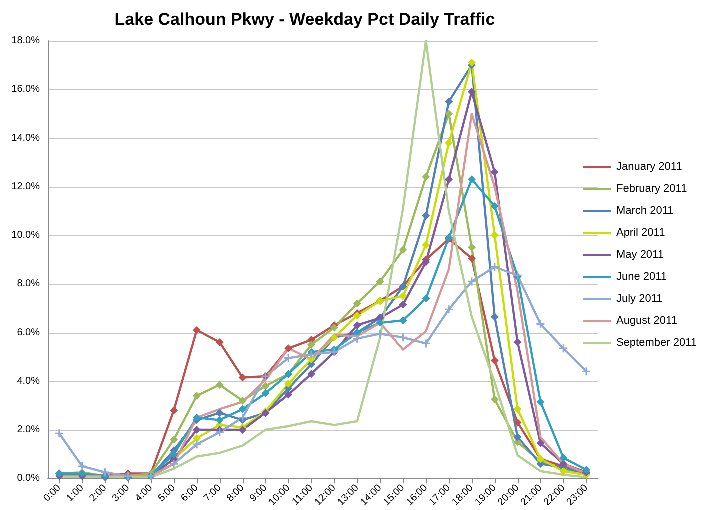  What do you see at coordinates (652, 189) in the screenshot?
I see `legend-label: February 2011` at bounding box center [652, 189].